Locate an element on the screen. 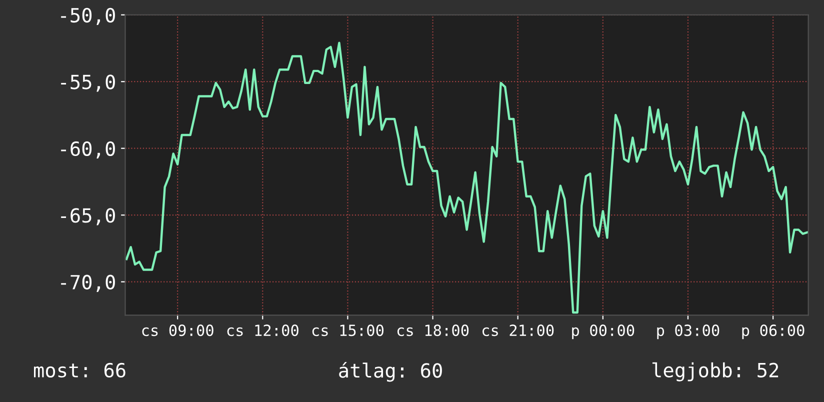 This screenshot has height=402, width=824. x-tick-label: cs 18:00 is located at coordinates (433, 330).